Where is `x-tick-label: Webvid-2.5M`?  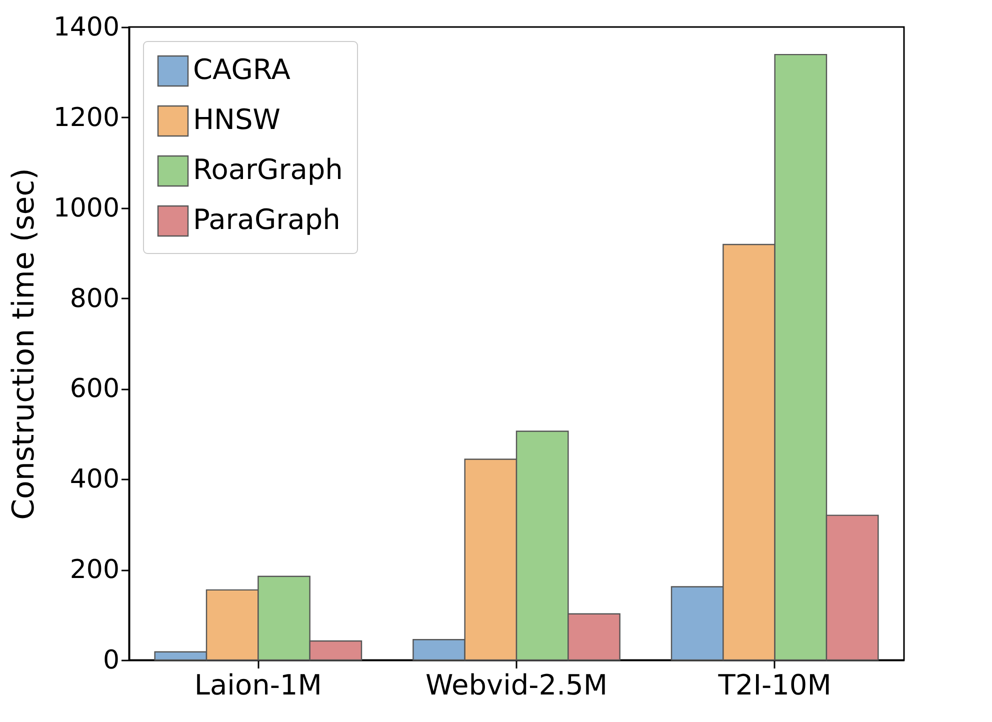
x-tick-label: Webvid-2.5M is located at coordinates (517, 685).